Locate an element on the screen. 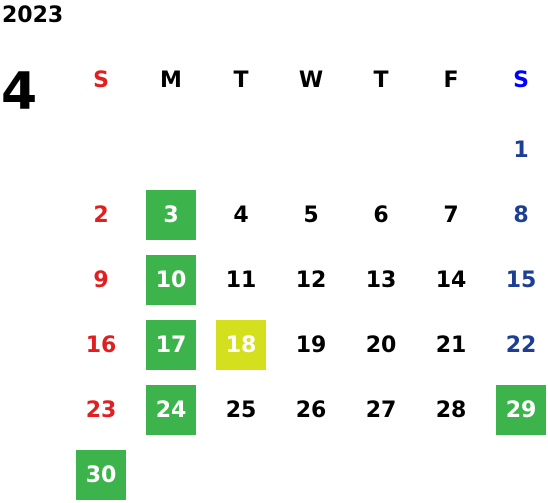 Image resolution: width=548 pixels, height=503 pixels. day-cell-23: 23 is located at coordinates (101, 410).